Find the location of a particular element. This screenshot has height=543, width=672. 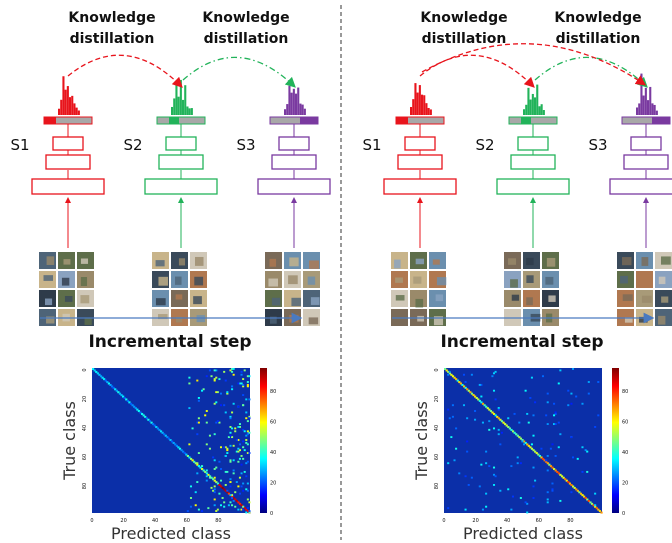

y-axis-label: True class is located at coordinates (421, 441).